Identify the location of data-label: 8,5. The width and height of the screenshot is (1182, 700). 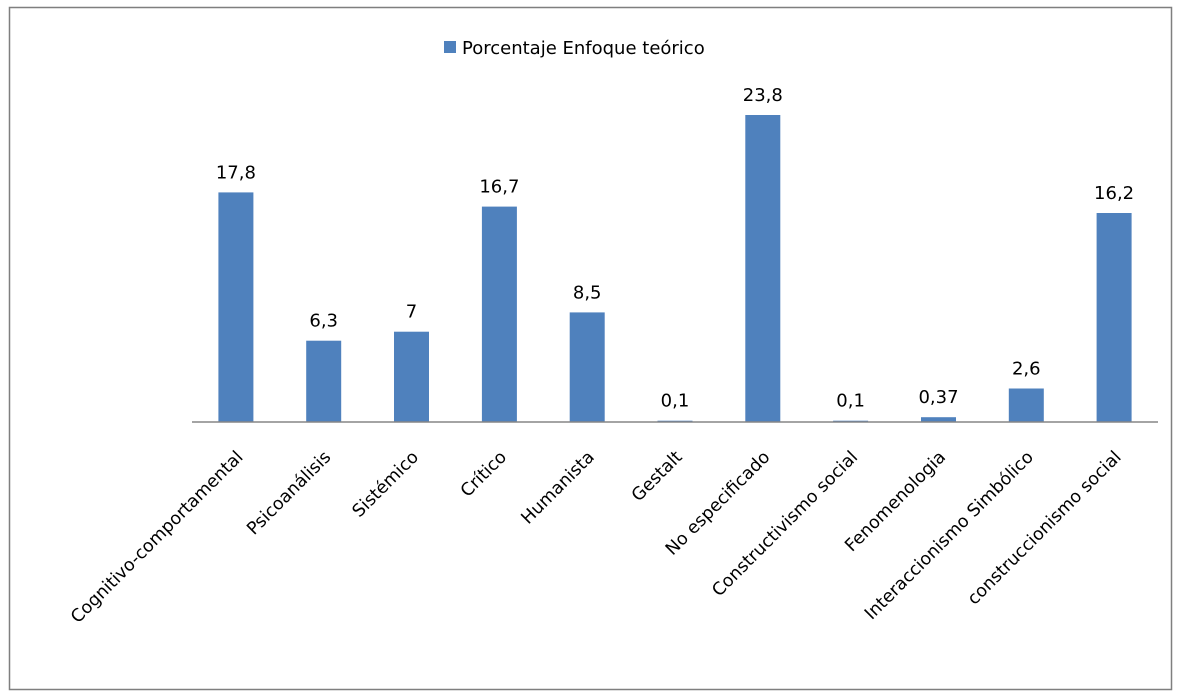
(587, 292).